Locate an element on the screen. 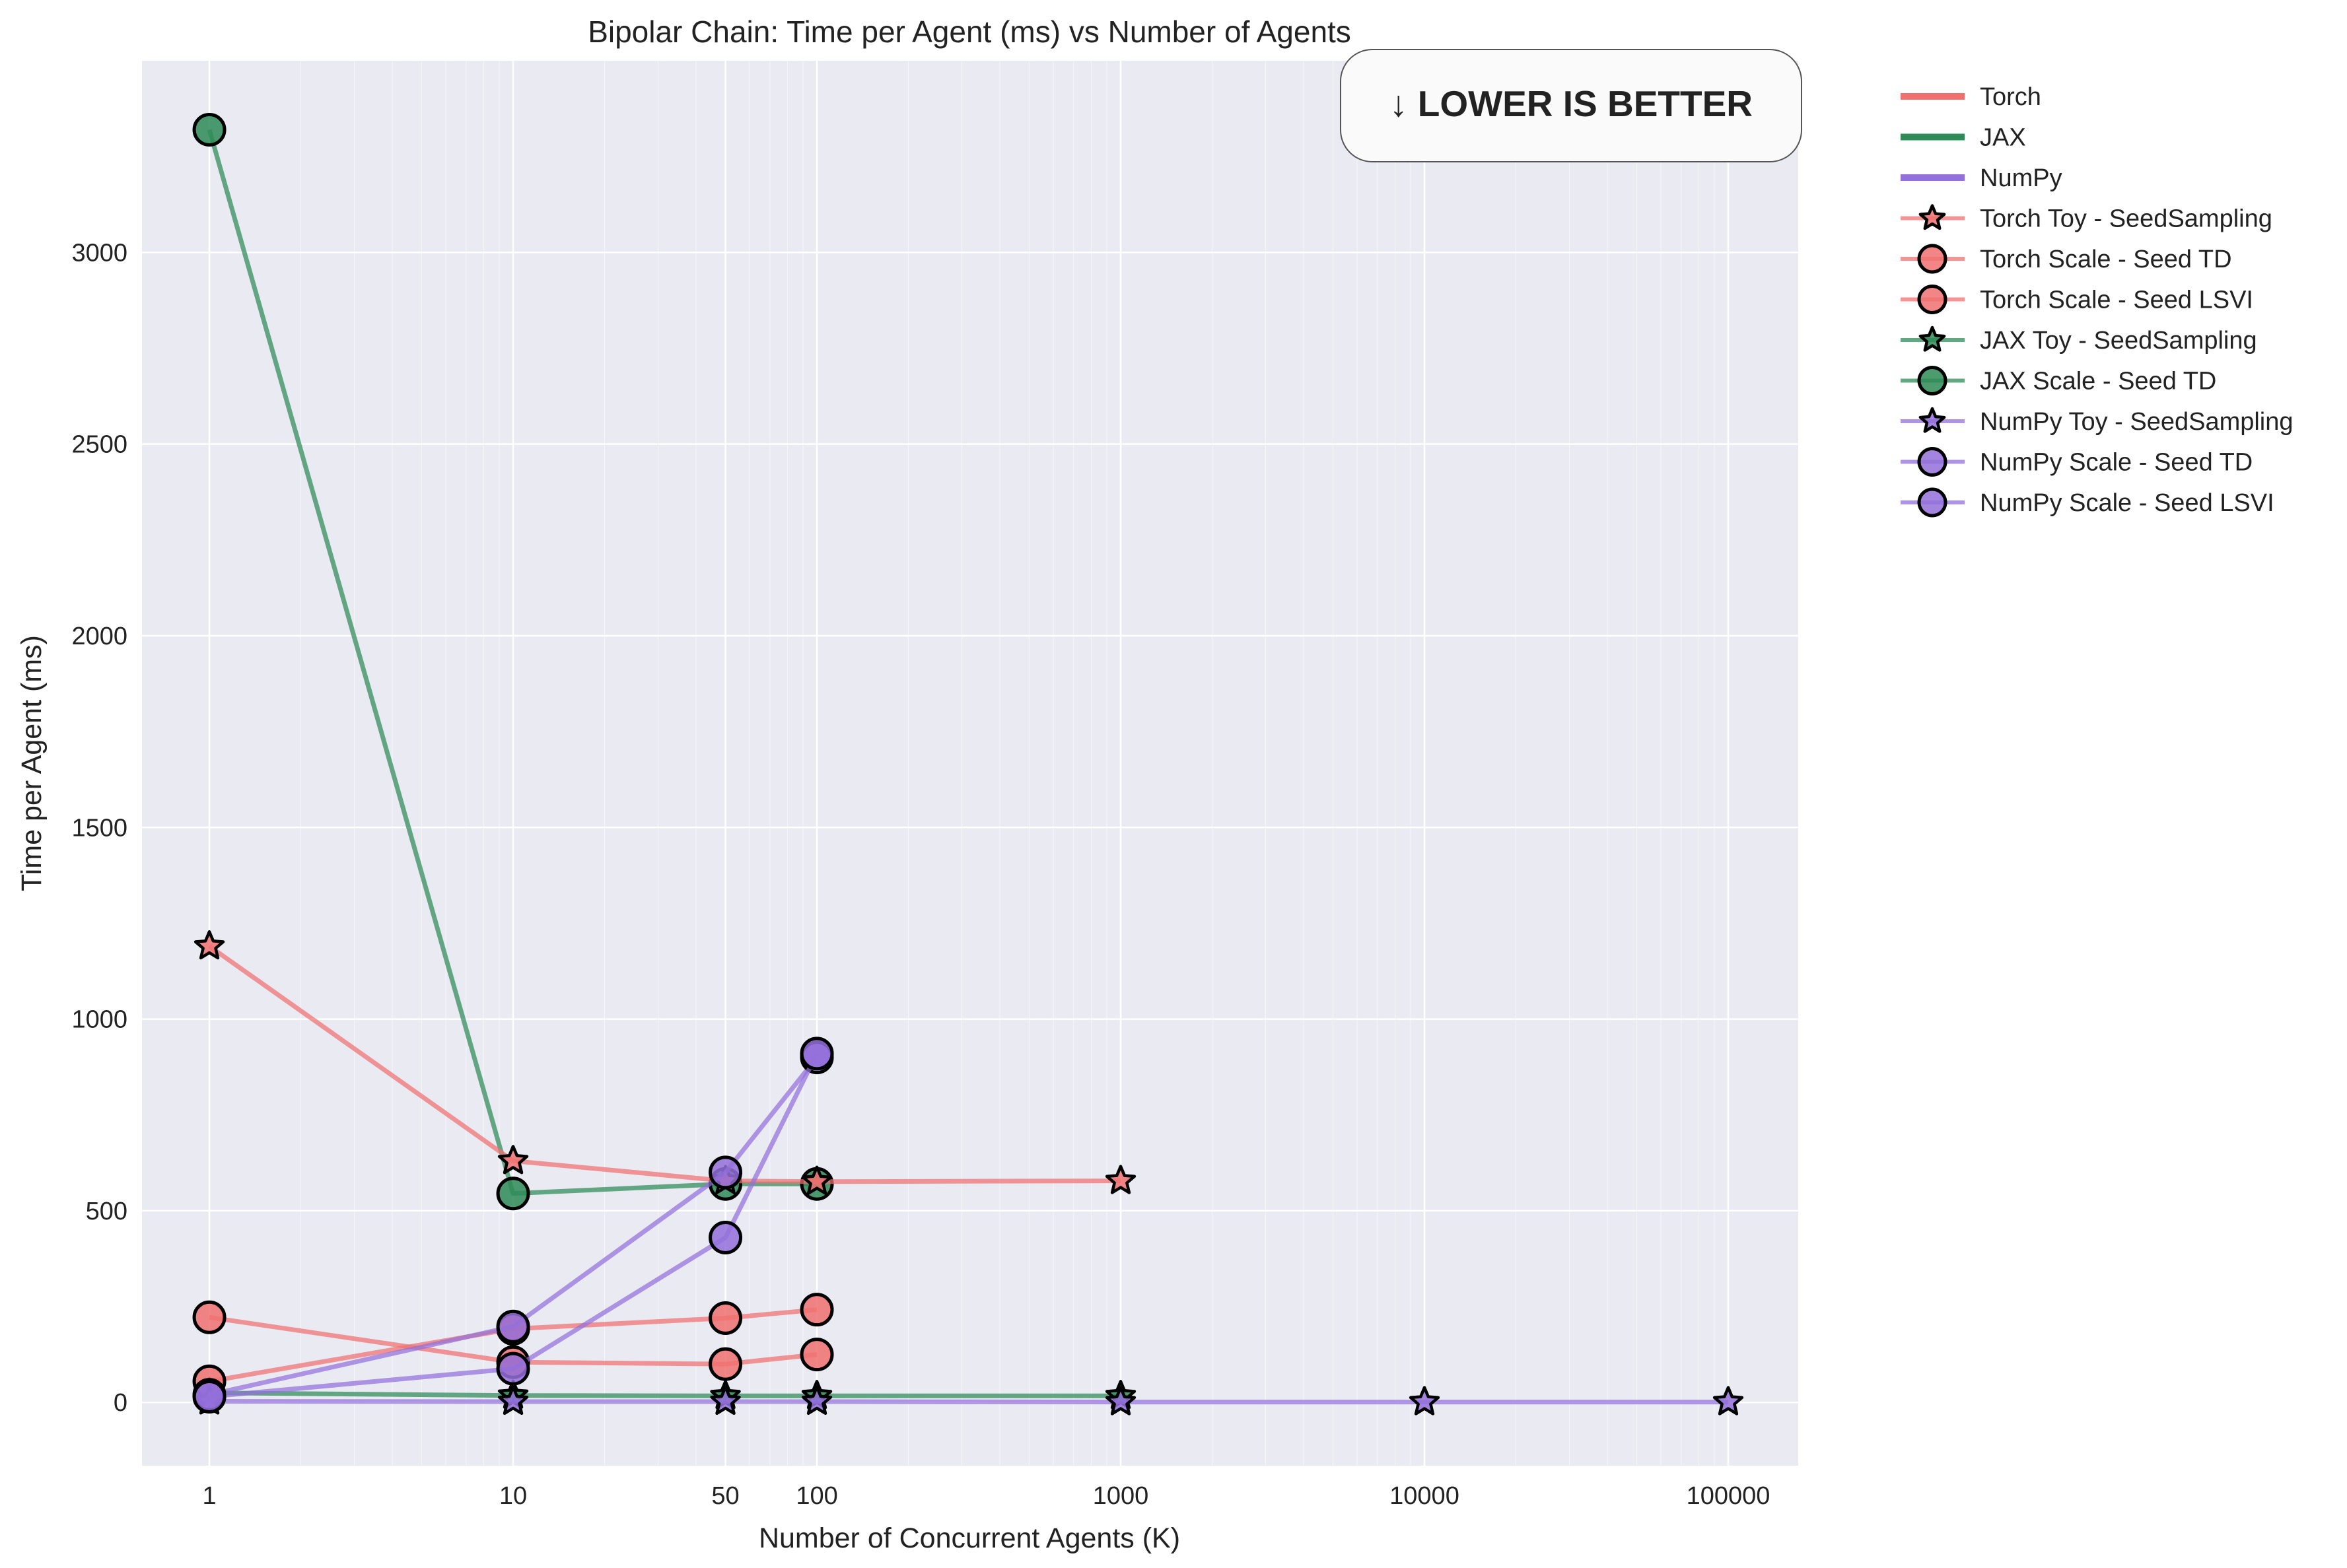 The width and height of the screenshot is (2347, 1568). legend-entry: NumPy Scale - Seed TD is located at coordinates (2077, 462).